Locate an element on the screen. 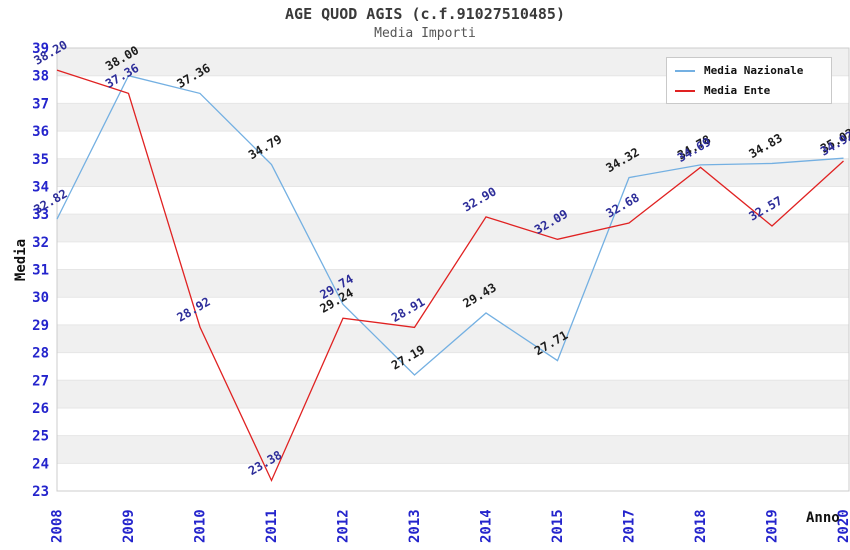  x-tick-label: 2013 is located at coordinates (415, 526).